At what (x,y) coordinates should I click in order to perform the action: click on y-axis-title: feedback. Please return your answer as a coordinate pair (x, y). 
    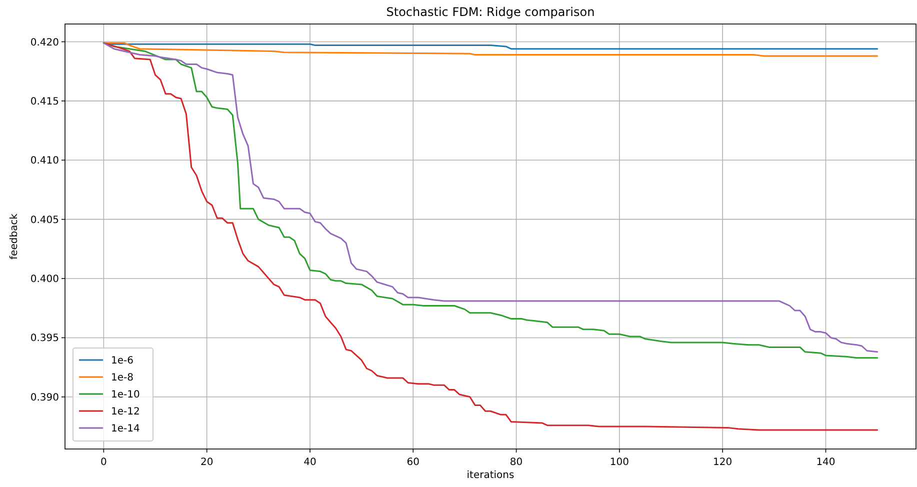
    Looking at the image, I should click on (14, 236).